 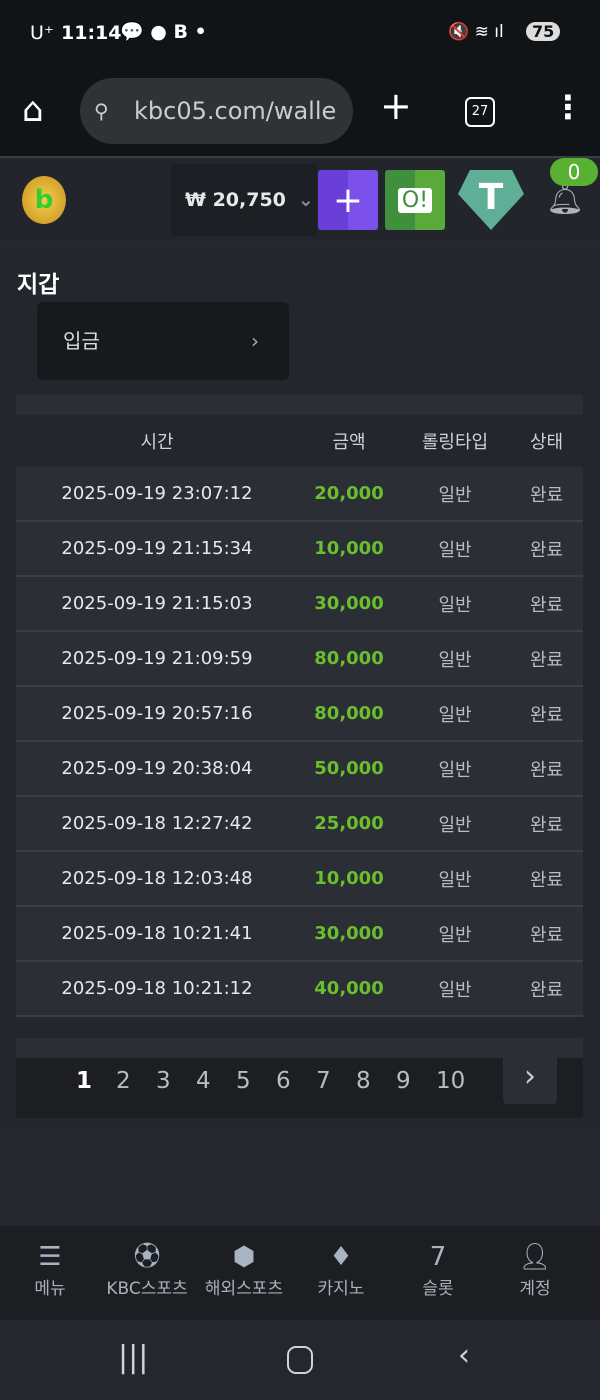 I want to click on table-row: 2025-09-19 21:15:34 10,000 일반 완료, so click(x=299, y=549).